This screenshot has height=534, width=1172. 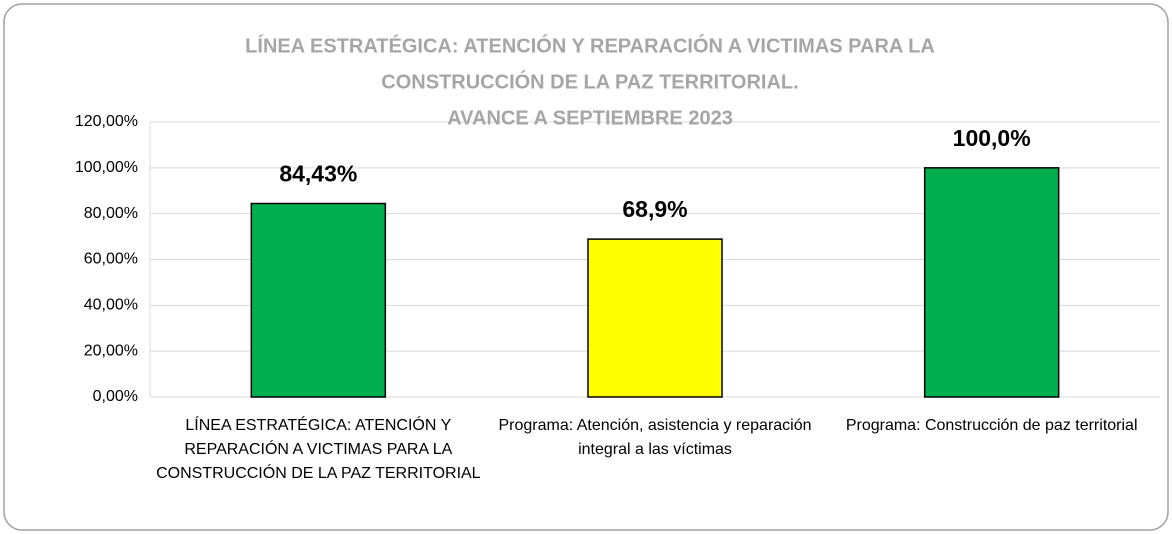 I want to click on data-label: 68,9%, so click(x=654, y=209).